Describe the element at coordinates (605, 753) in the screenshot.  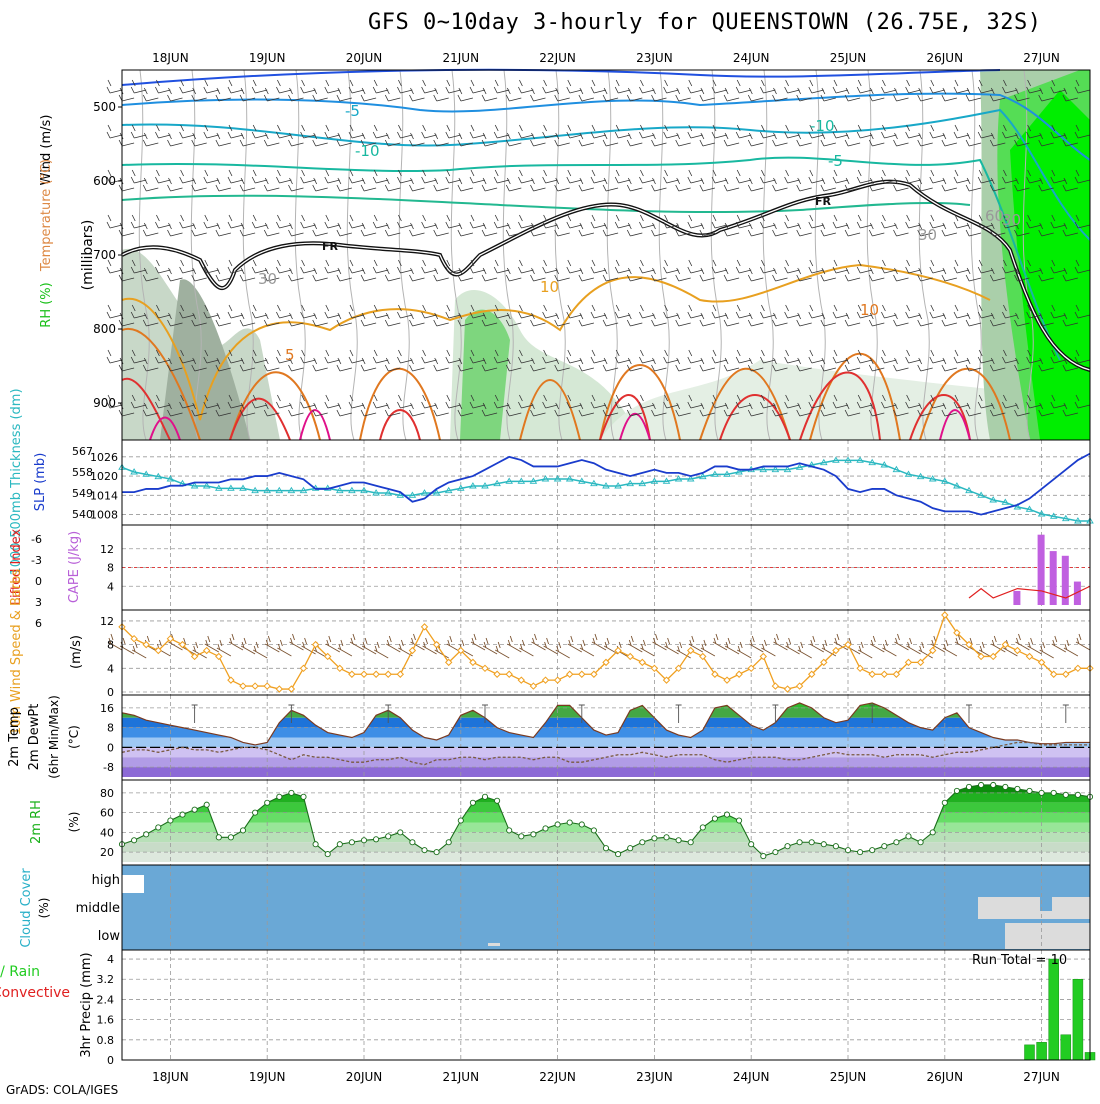
I see `dewpoint-line` at that location.